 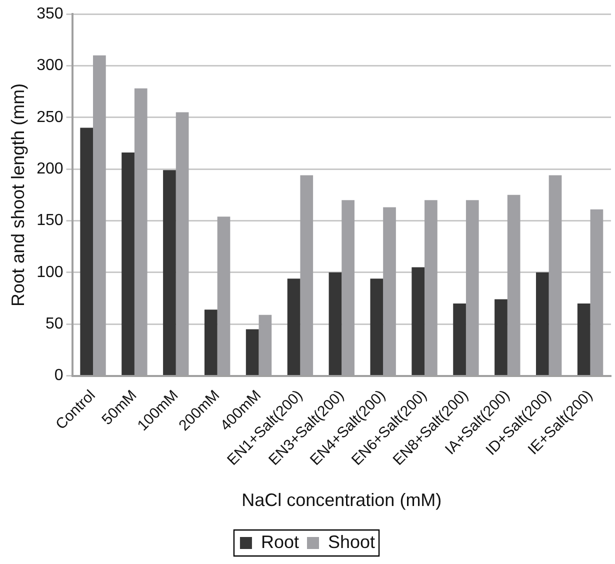 What do you see at coordinates (50, 13) in the screenshot?
I see `y-tick-label: 350` at bounding box center [50, 13].